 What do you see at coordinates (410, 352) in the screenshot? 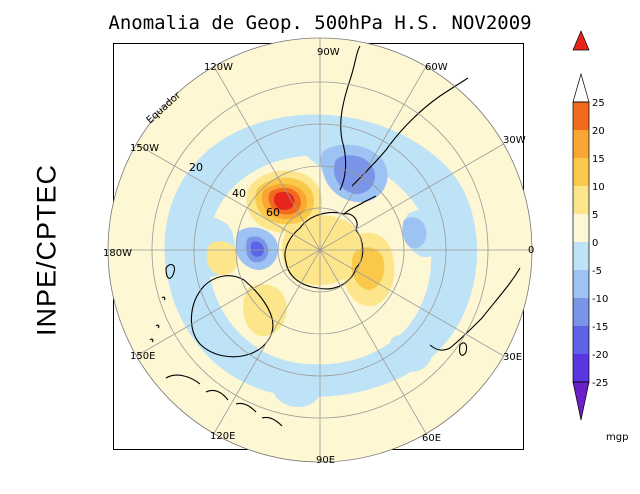
I see `blue-patch-se` at bounding box center [410, 352].